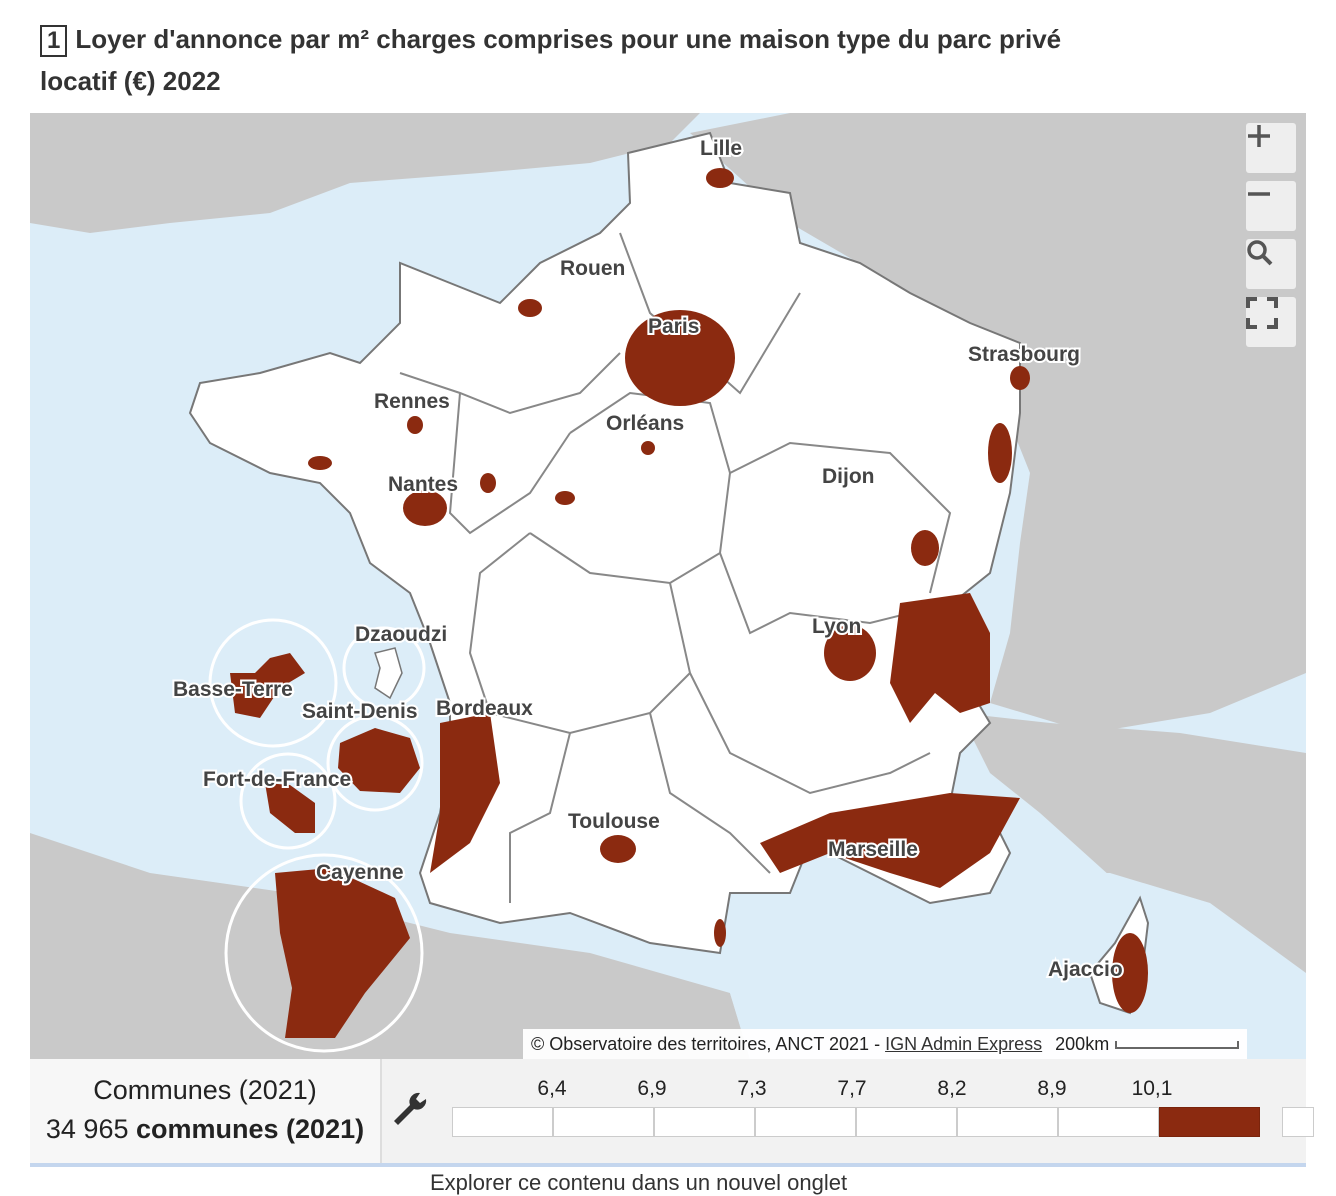  What do you see at coordinates (250, 1129) in the screenshot?
I see `count-label: communes (2021)` at bounding box center [250, 1129].